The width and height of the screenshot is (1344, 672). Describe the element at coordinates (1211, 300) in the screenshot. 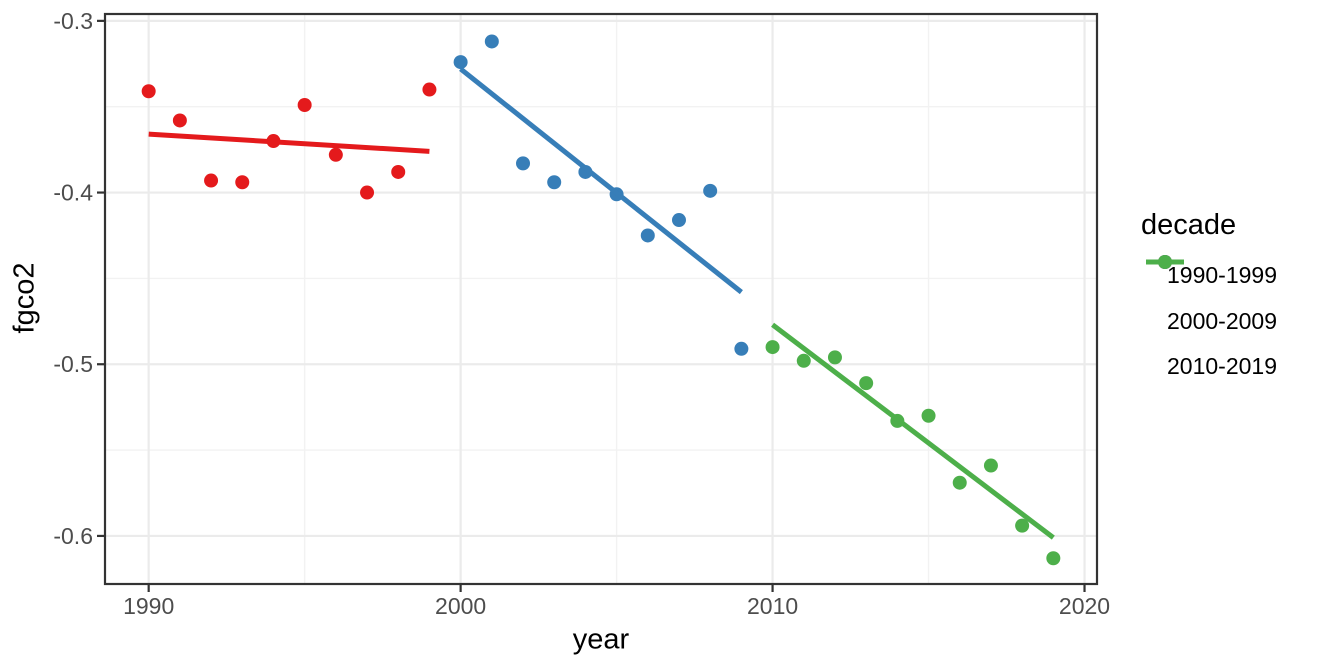

I see `legend-entry: 2000-2009` at that location.